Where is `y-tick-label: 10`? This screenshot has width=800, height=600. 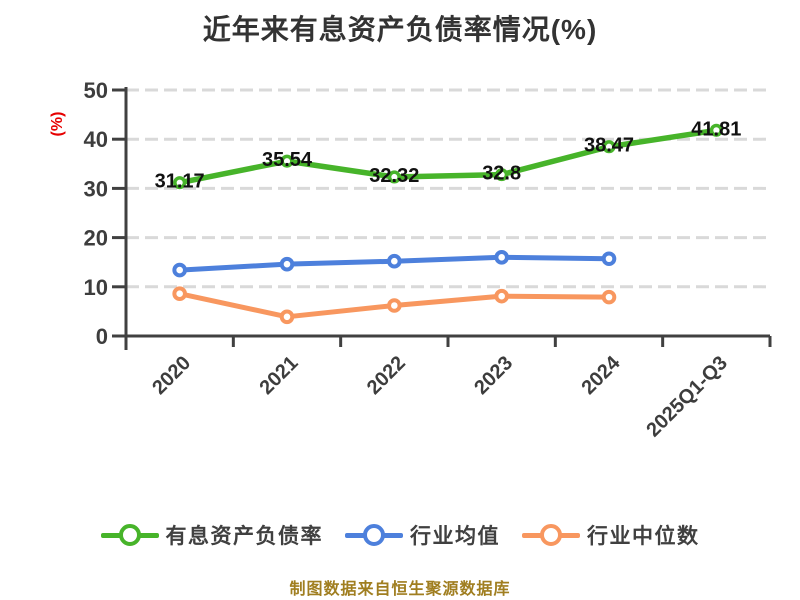 y-tick-label: 10 is located at coordinates (96, 287).